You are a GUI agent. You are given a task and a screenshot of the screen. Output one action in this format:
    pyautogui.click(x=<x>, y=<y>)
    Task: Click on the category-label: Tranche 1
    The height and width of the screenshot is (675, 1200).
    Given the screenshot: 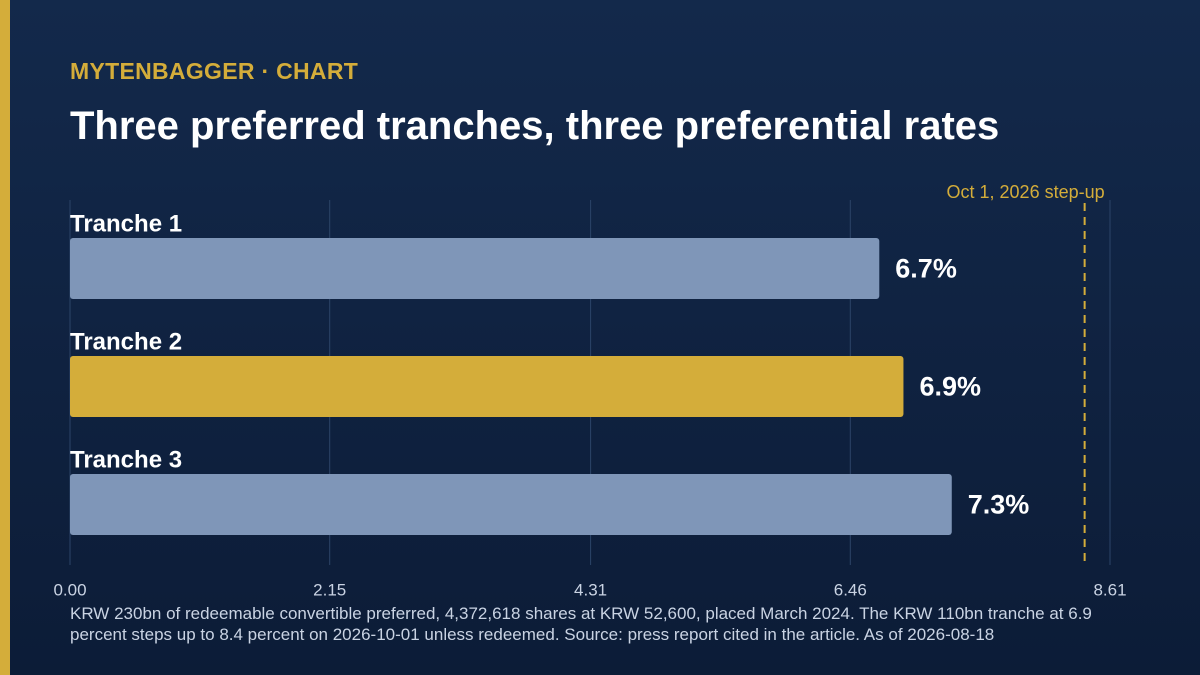 What is the action you would take?
    pyautogui.click(x=126, y=223)
    